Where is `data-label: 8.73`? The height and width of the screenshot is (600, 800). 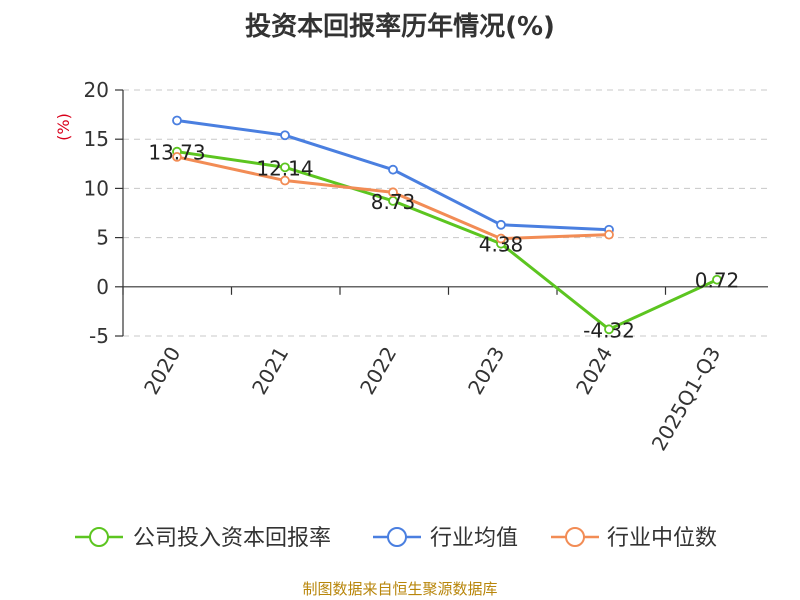
data-label: 8.73 is located at coordinates (393, 202).